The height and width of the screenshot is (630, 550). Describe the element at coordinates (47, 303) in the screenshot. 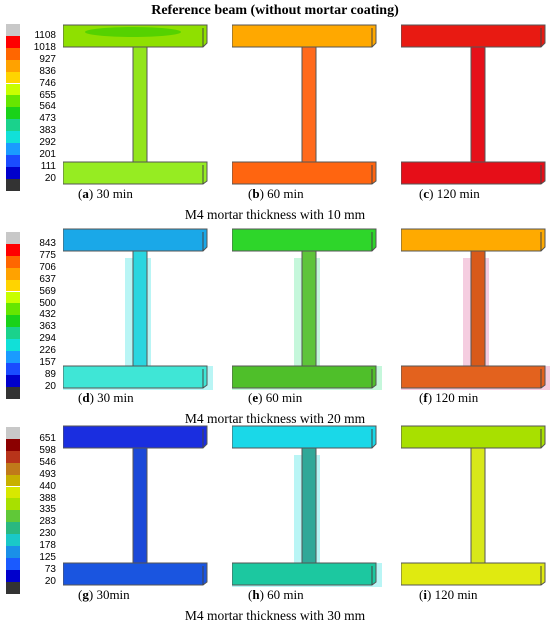

I see `legend-value: 500` at that location.